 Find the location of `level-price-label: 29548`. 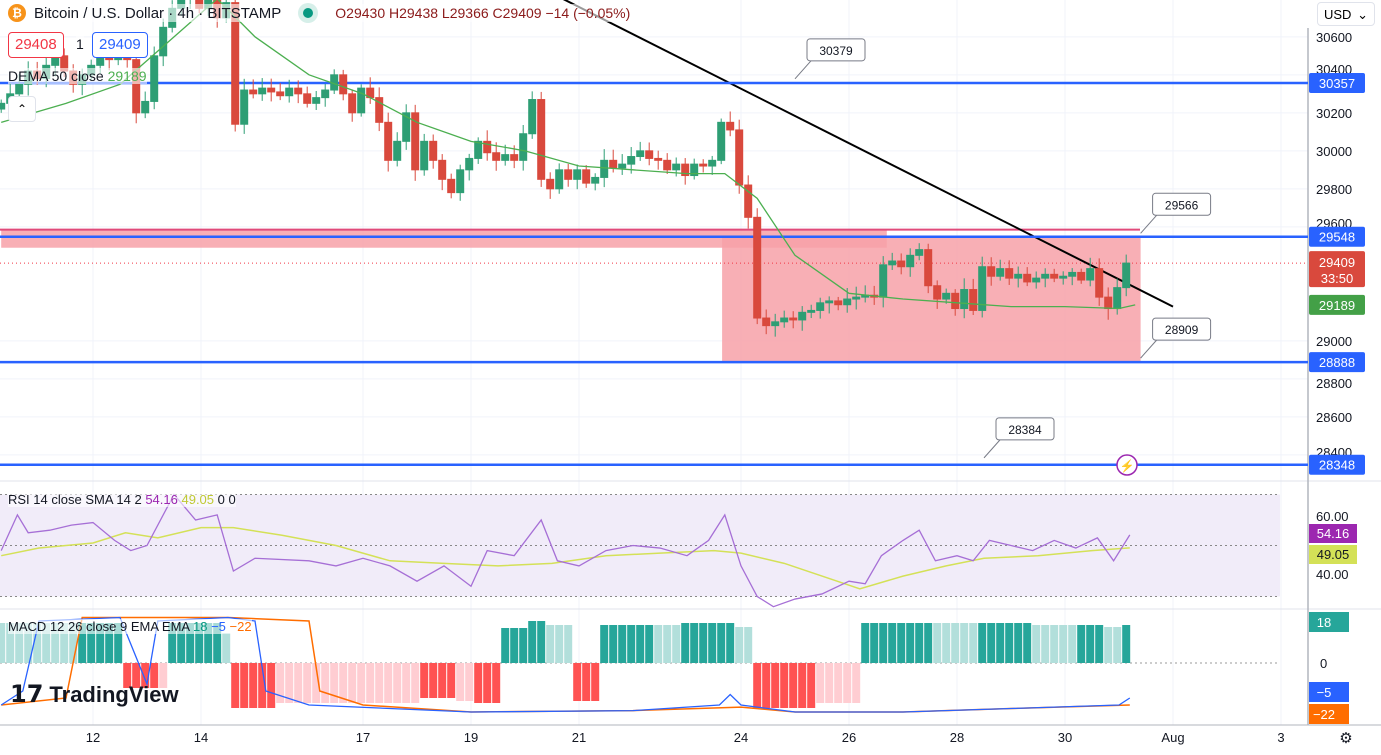

level-price-label: 29548 is located at coordinates (1337, 237).